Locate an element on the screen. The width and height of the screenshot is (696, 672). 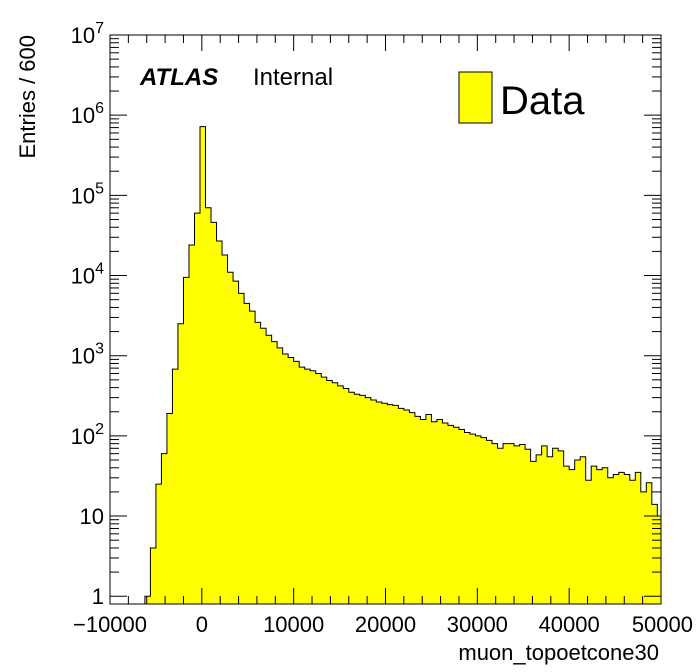
legend: Data is located at coordinates (521, 97).